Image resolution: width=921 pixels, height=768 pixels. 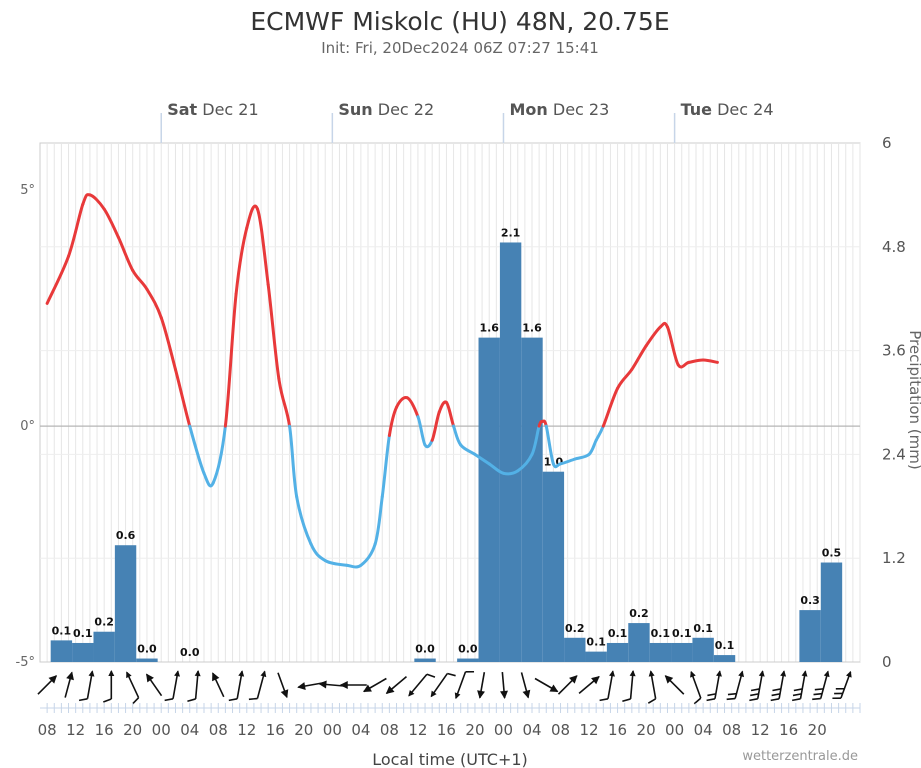 I want to click on day-label: Sat Dec 21, so click(x=212, y=109).